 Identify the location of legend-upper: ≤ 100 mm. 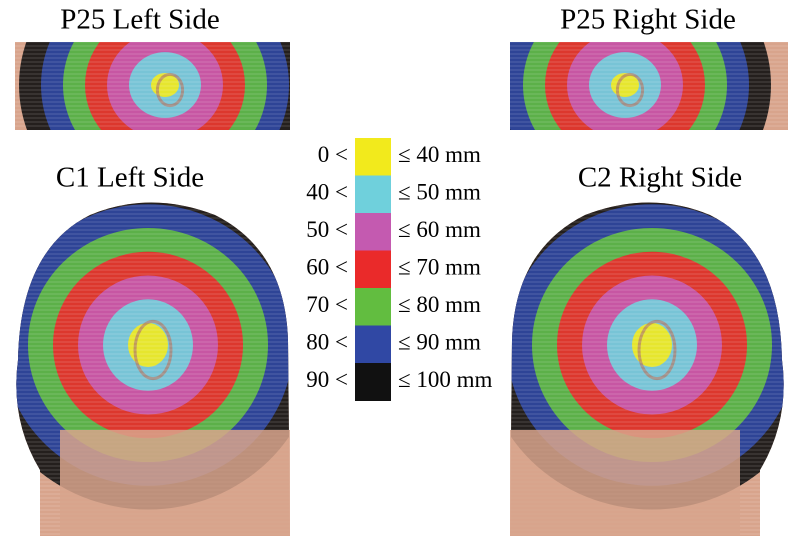
(445, 379).